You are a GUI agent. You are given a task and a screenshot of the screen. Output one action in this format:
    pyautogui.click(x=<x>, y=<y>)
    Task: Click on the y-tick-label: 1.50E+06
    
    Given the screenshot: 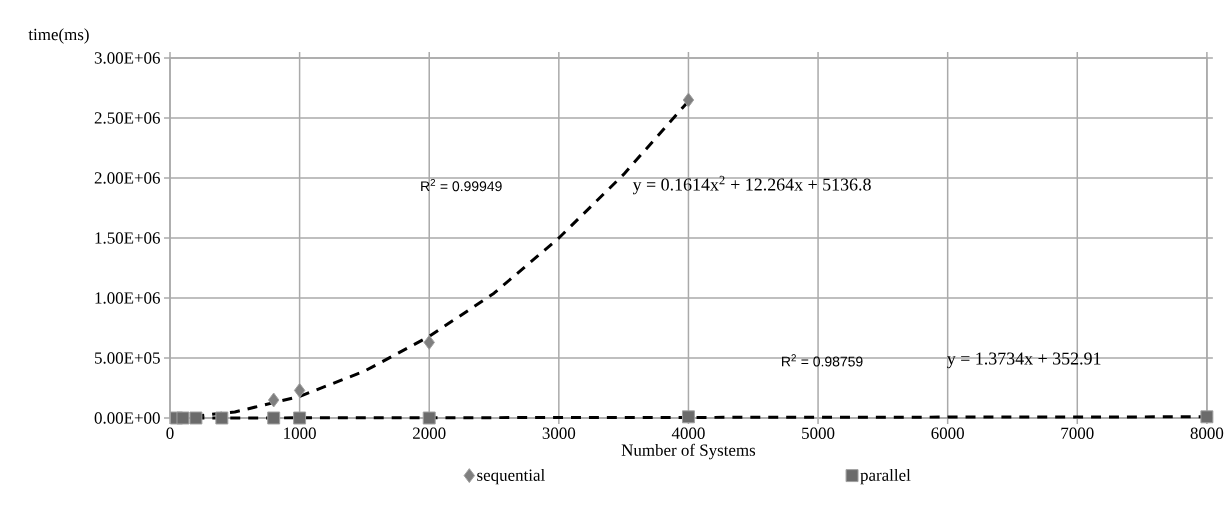 What is the action you would take?
    pyautogui.click(x=127, y=238)
    